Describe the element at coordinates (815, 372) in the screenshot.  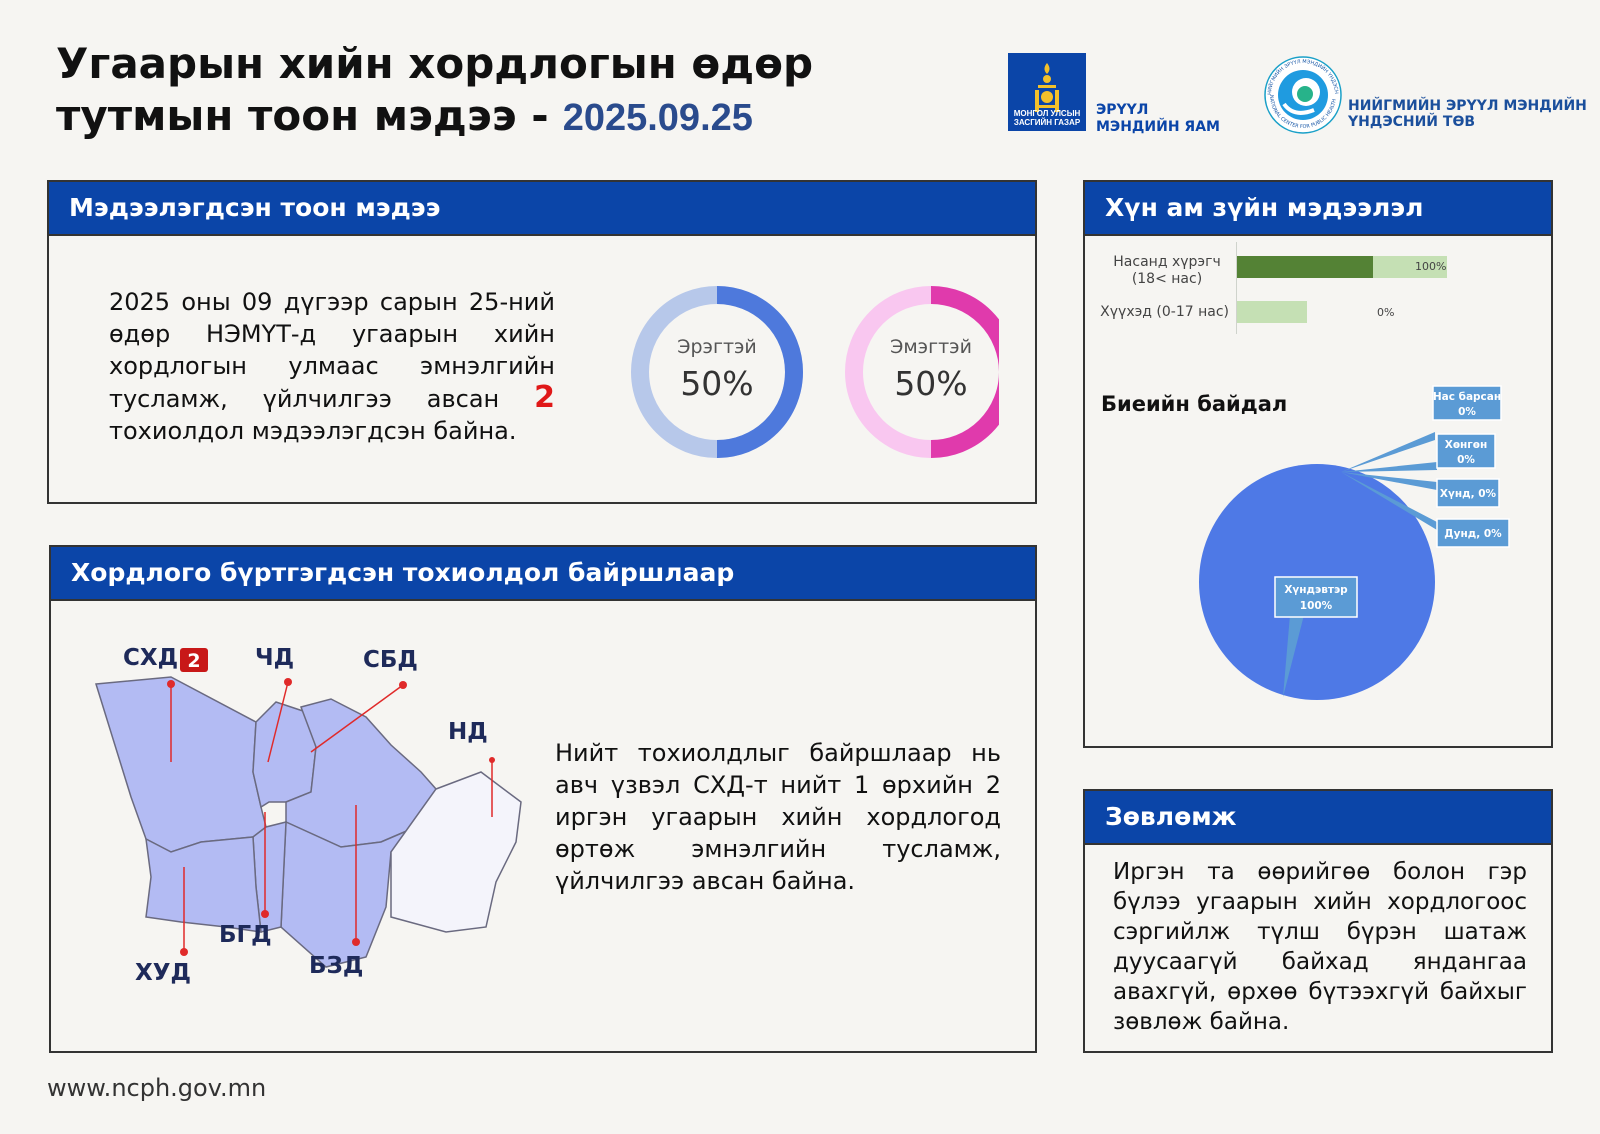
I see `gender-donuts: Эрэгтэй 50% Эмэгтэй 50%` at that location.